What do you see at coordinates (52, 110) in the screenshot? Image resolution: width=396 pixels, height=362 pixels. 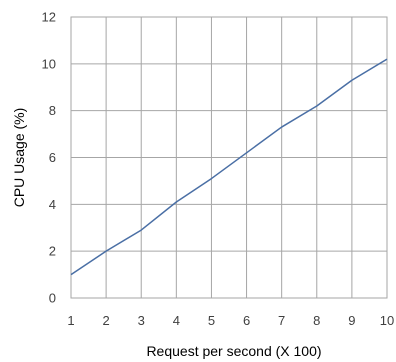 I see `y-tick-label: 8` at bounding box center [52, 110].